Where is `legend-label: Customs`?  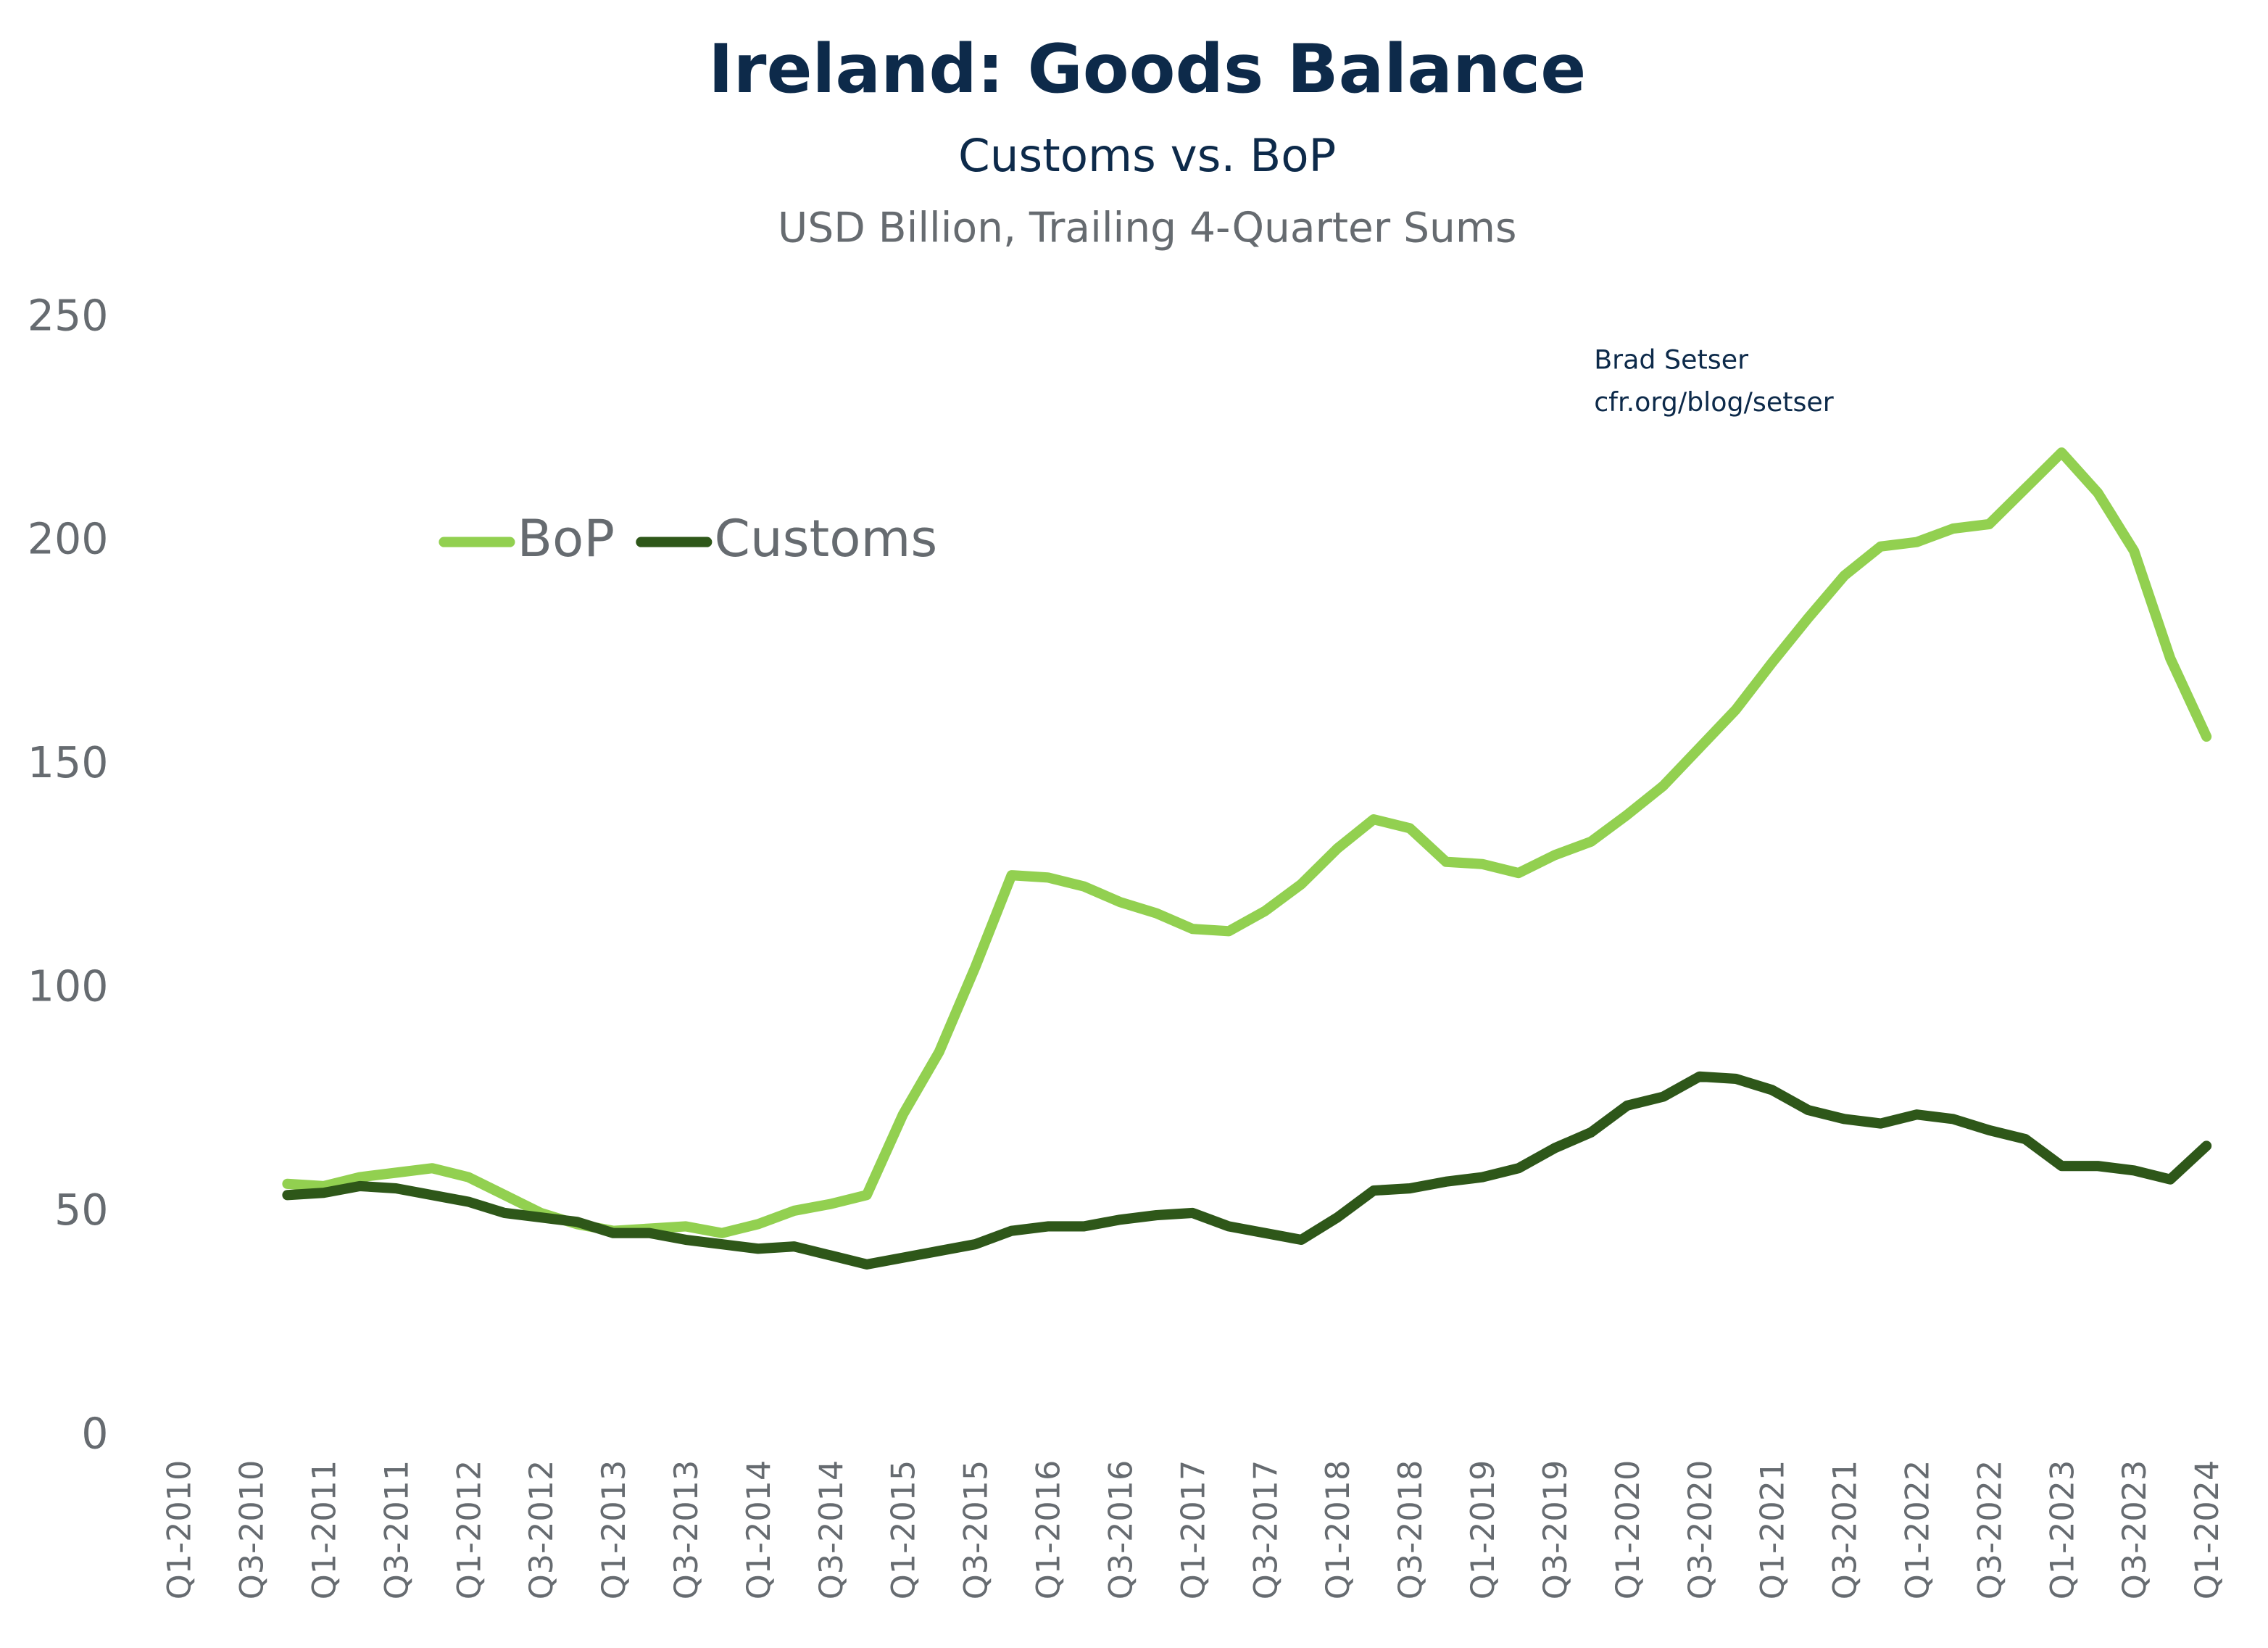
legend-label: Customs is located at coordinates (825, 538).